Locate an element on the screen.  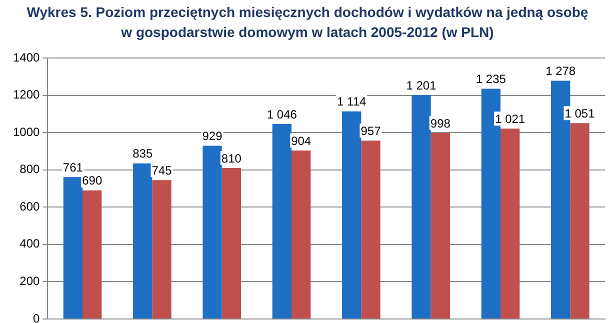
data-label: 810 is located at coordinates (231, 158).